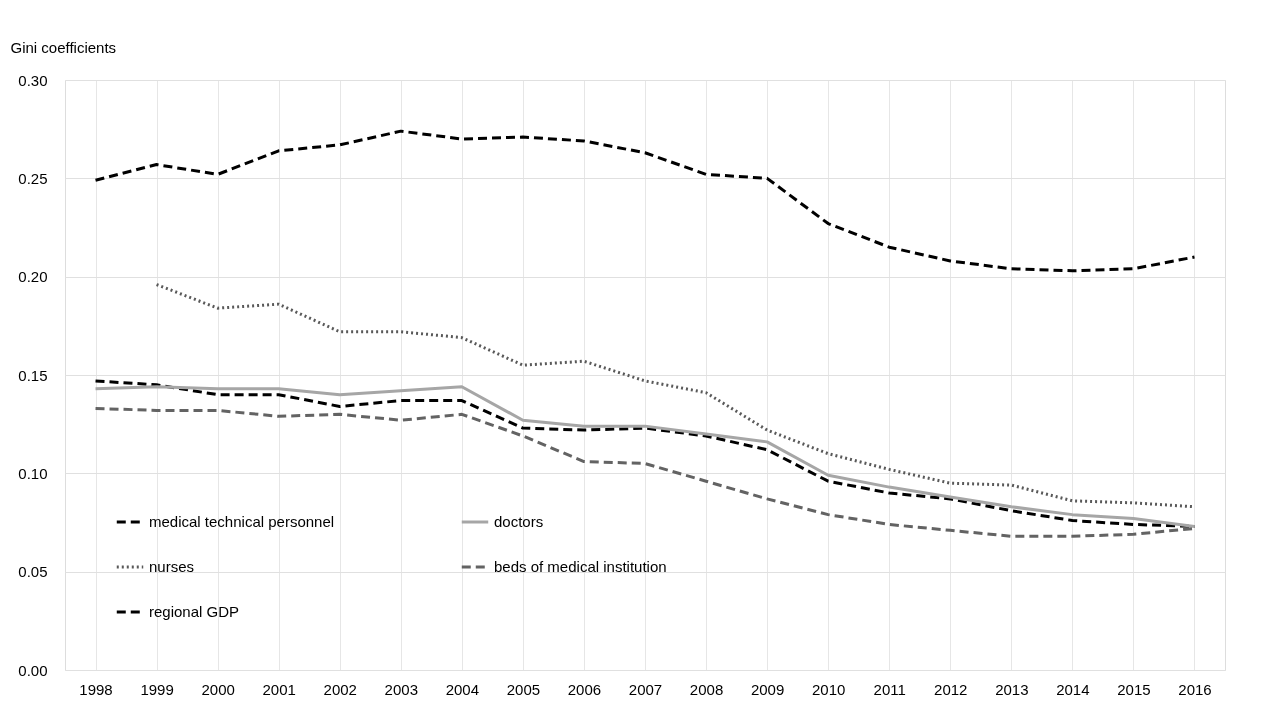 The height and width of the screenshot is (717, 1280). Describe the element at coordinates (951, 689) in the screenshot. I see `x-tick-label: 2012` at that location.